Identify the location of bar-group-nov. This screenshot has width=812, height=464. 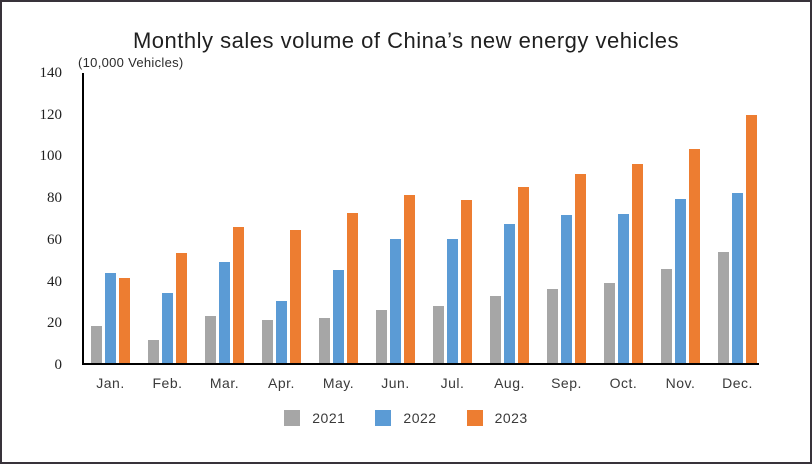
(680, 256).